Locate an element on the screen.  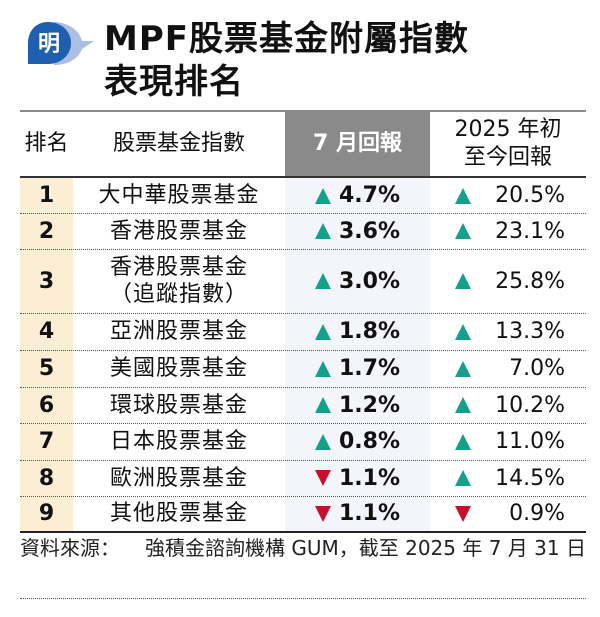
header-ytd-line-1: 2025 年初 is located at coordinates (508, 129).